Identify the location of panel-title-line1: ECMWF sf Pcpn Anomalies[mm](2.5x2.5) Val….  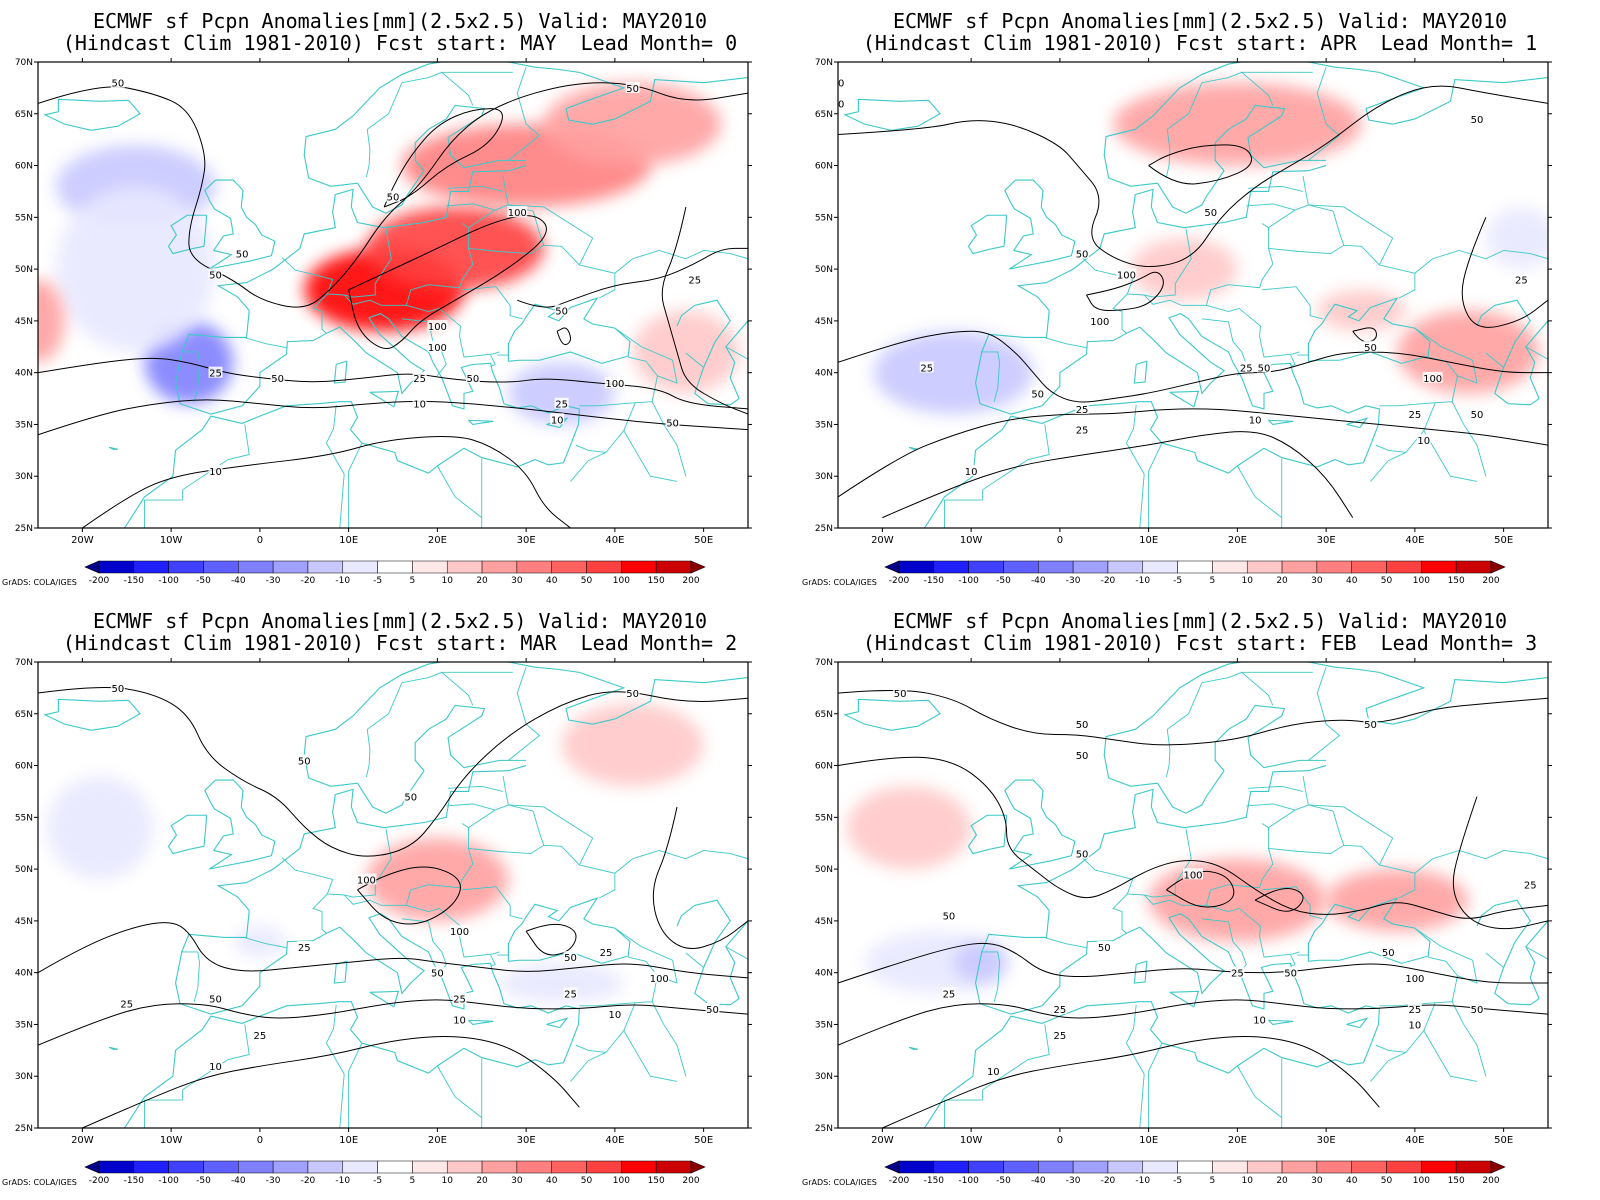
(1200, 621).